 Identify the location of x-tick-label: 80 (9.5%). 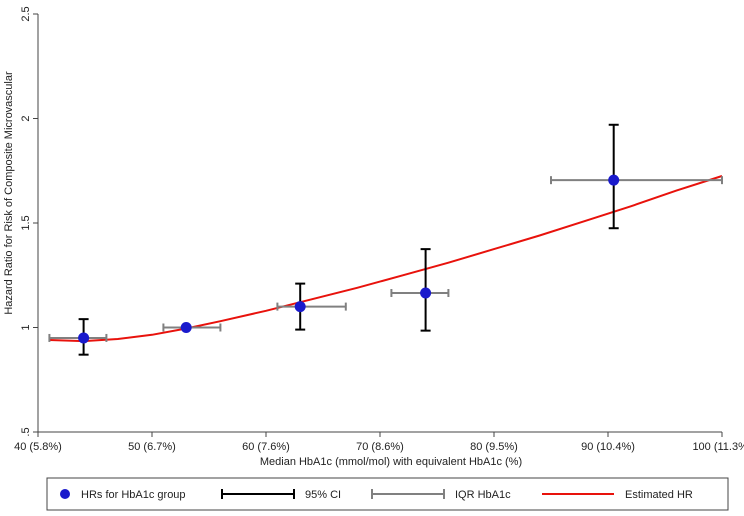
(494, 447).